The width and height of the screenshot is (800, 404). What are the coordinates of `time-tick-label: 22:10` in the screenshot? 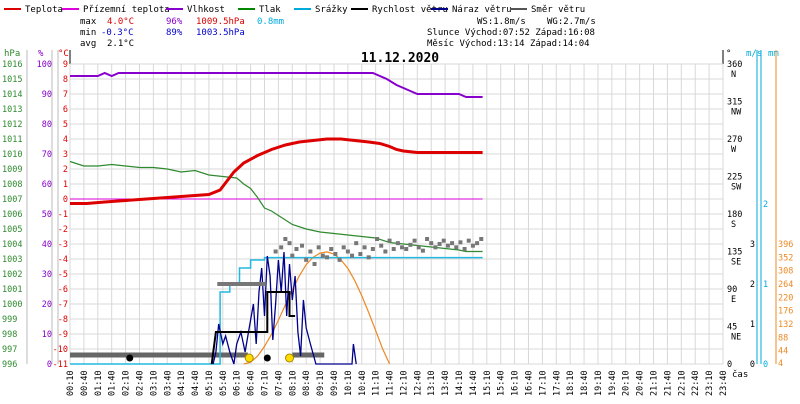 It's located at (682, 383).